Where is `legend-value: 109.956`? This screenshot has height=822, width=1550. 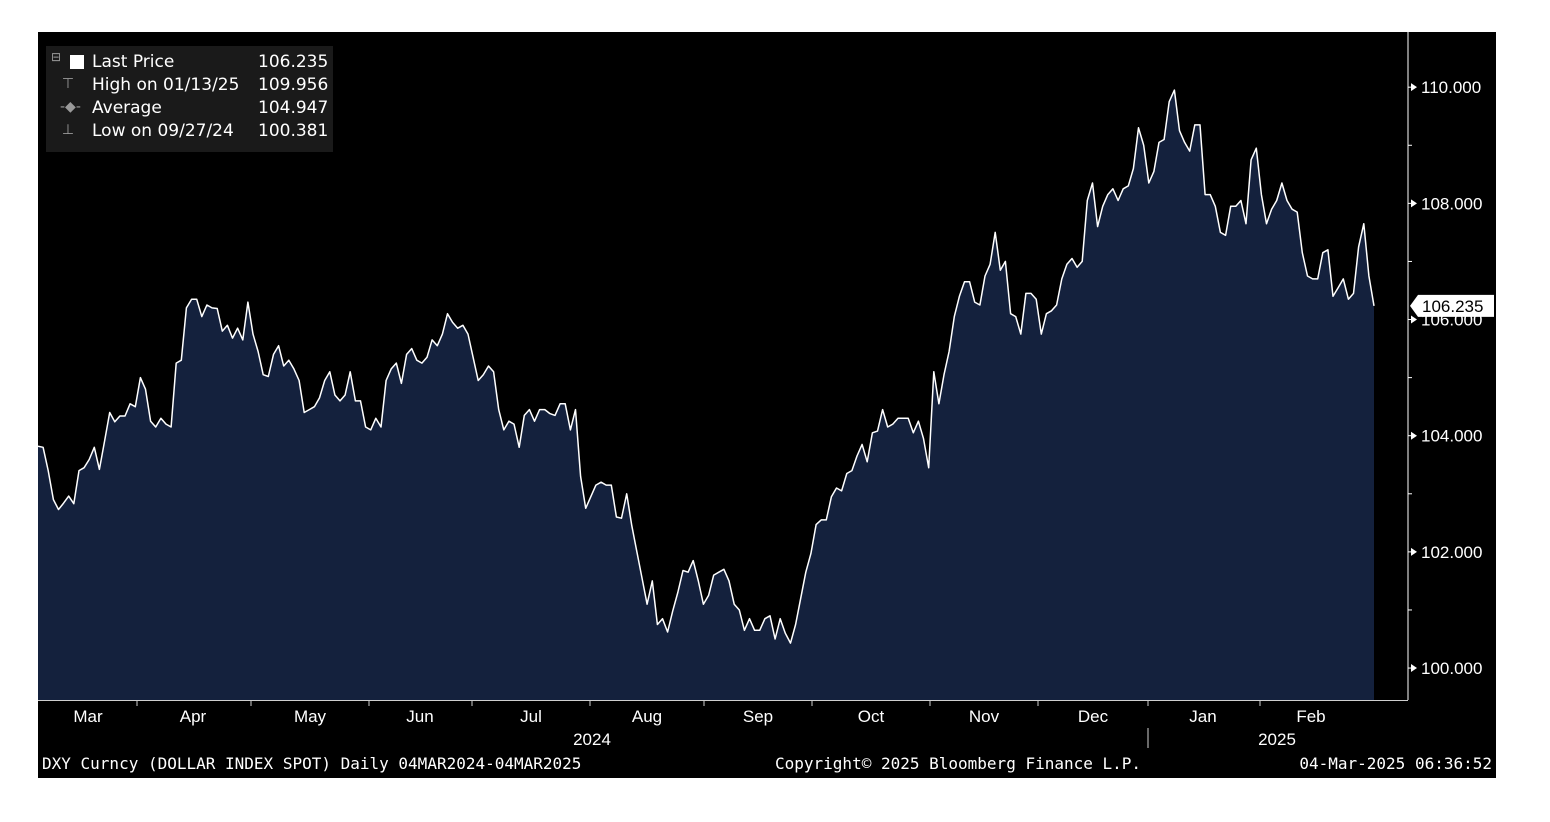
legend-value: 109.956 is located at coordinates (293, 85).